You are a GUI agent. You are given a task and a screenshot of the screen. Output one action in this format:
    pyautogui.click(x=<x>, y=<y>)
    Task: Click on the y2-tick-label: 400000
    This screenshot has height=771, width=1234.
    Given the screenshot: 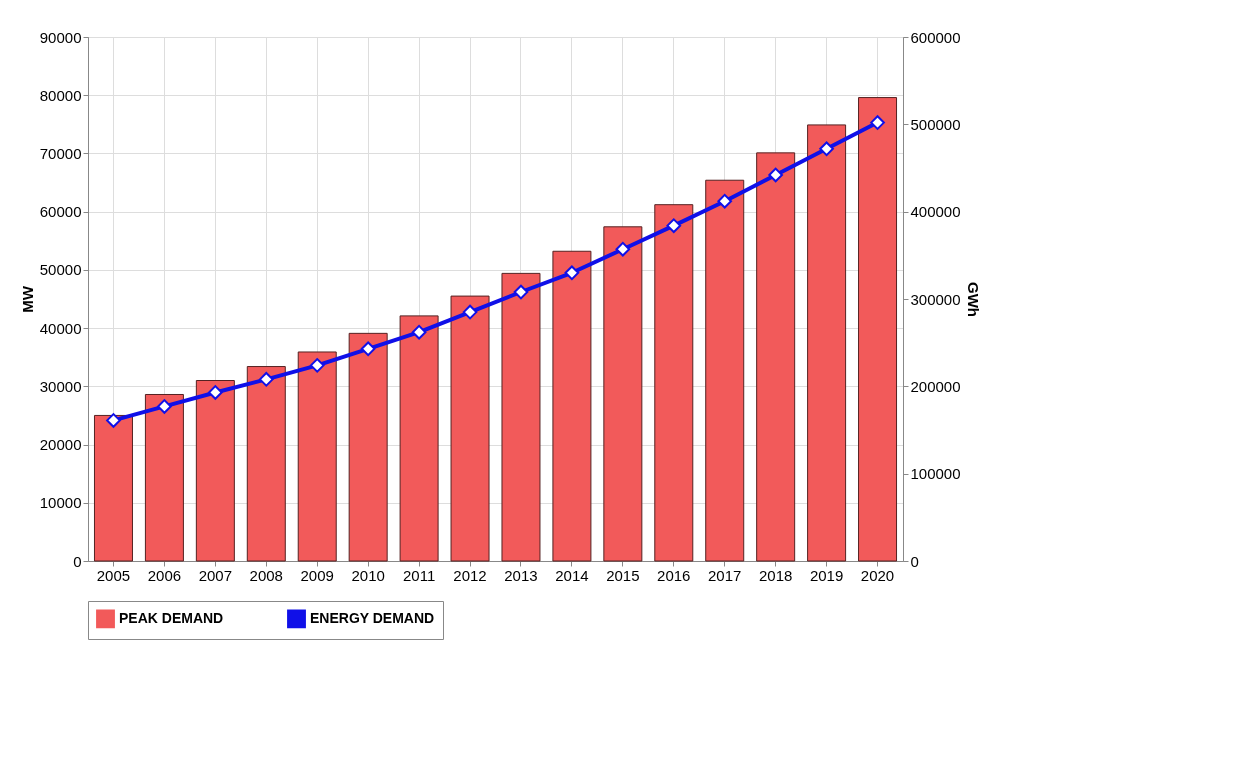 What is the action you would take?
    pyautogui.click(x=935, y=212)
    